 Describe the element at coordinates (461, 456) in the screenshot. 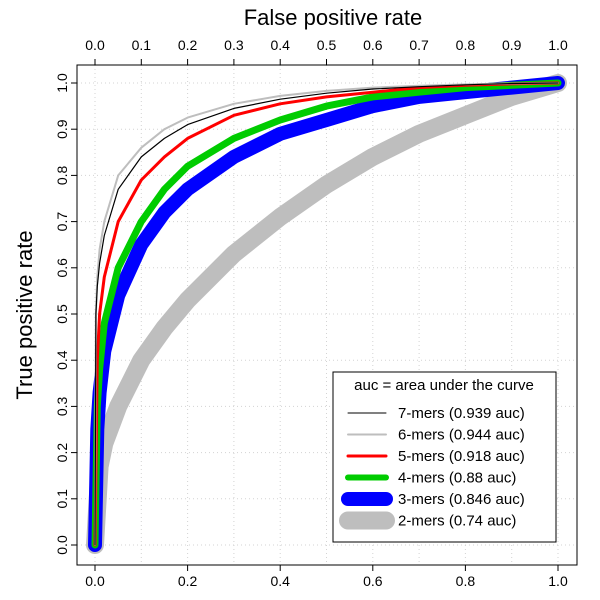

I see `legend-label: 5-mers (0.918 auc)` at that location.